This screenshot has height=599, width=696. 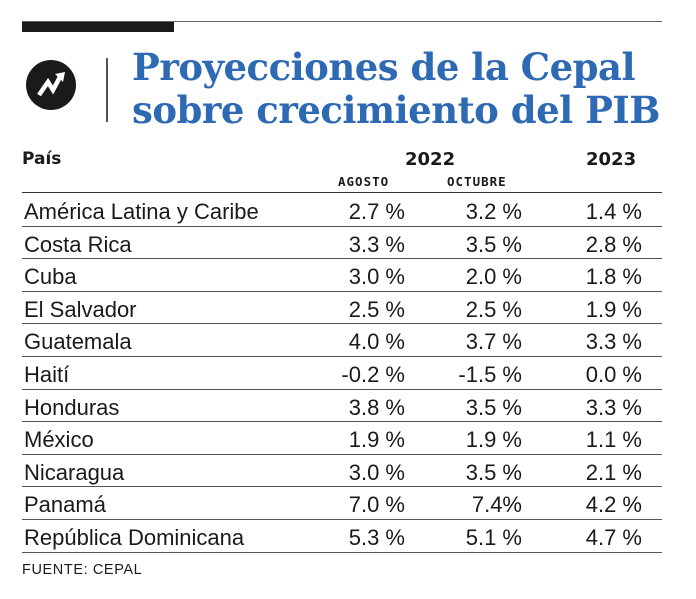 What do you see at coordinates (613, 537) in the screenshot?
I see `y2023-value: 4.7 %` at bounding box center [613, 537].